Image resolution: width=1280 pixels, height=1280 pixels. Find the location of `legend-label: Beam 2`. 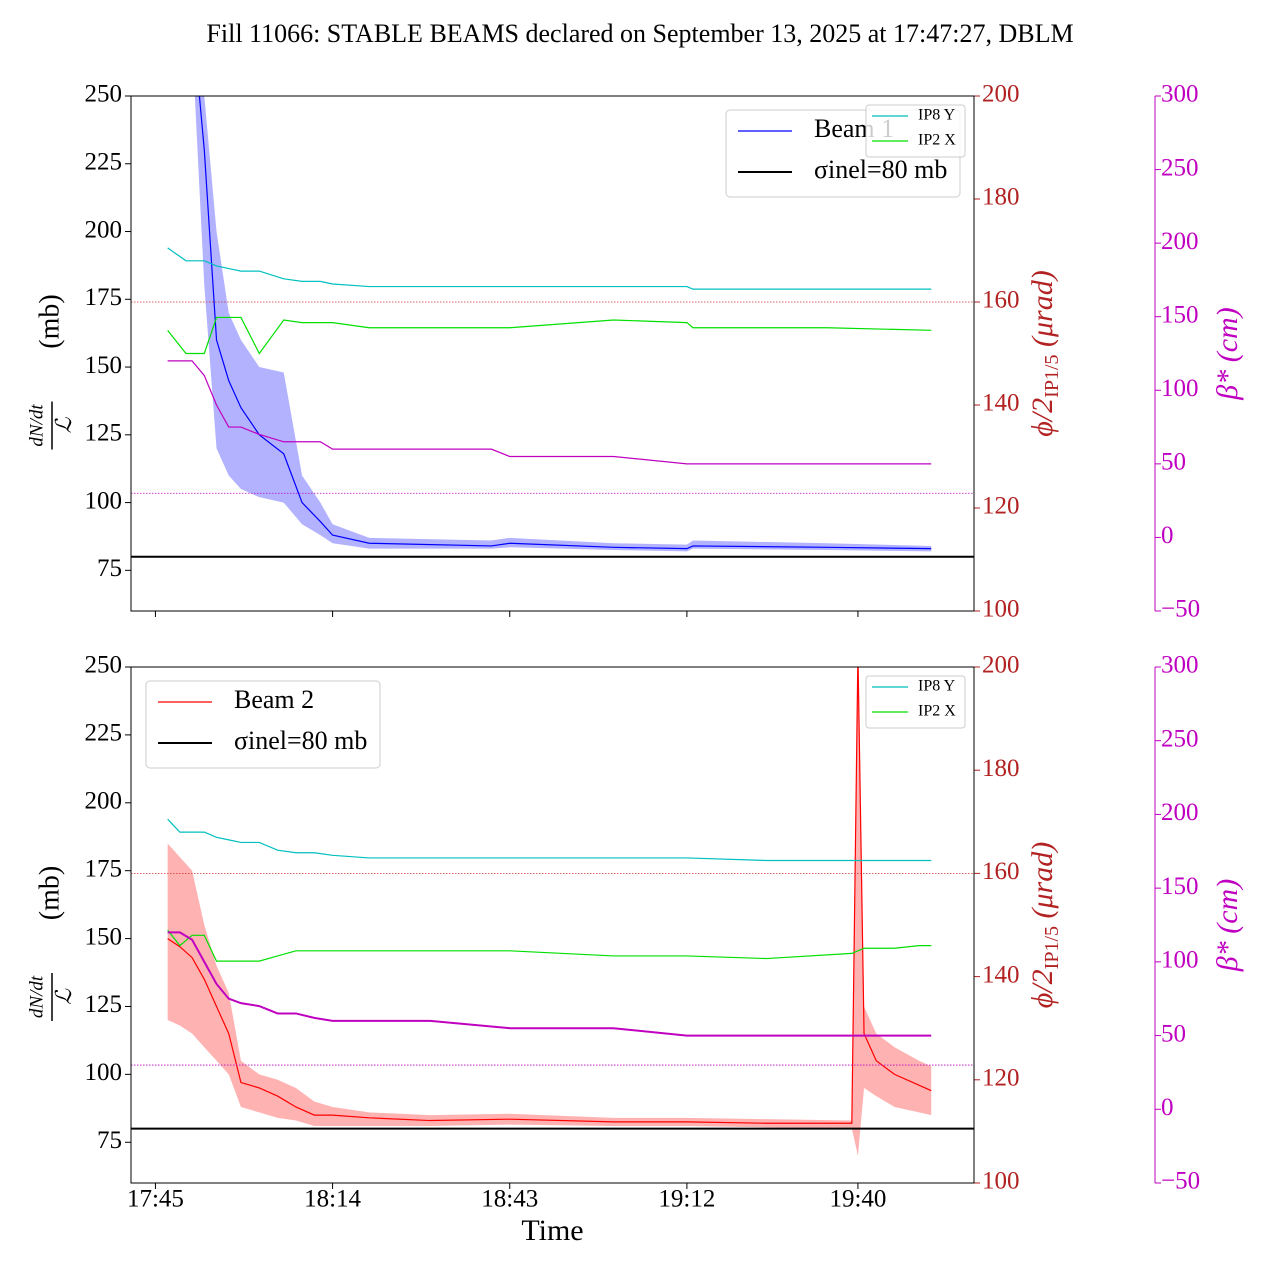

legend-label: Beam 2 is located at coordinates (274, 699).